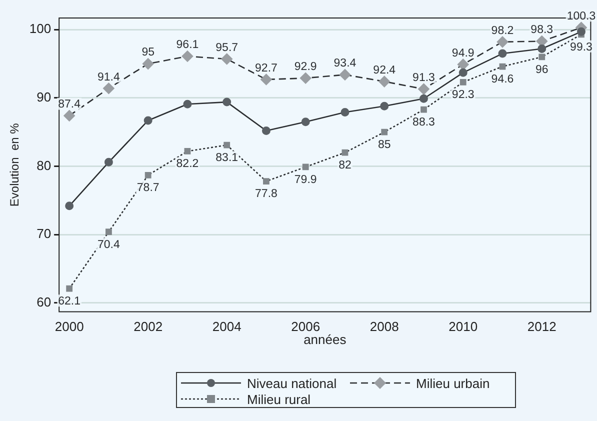 The image size is (597, 421). Describe the element at coordinates (345, 166) in the screenshot. I see `data-label: 82` at that location.